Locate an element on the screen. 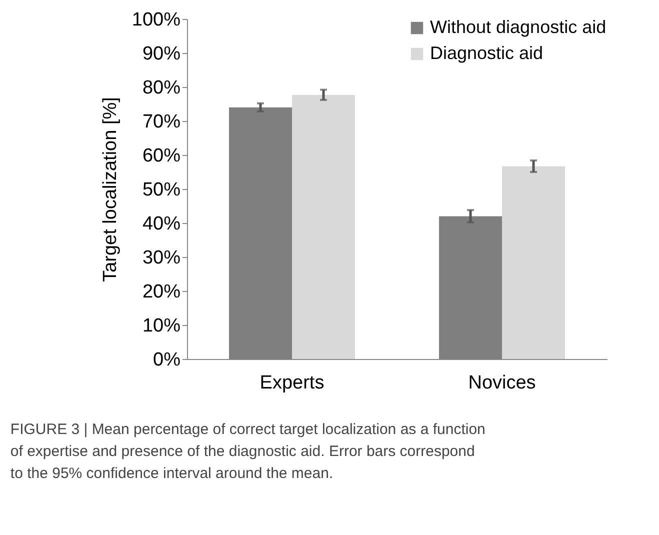 The width and height of the screenshot is (659, 535). caption: FIGURE 3 | Mean percentage of correct target localization as a function of expertise and presence of the diagnostic aid. Error bars correspond to the 95% confidence interval around the mean. is located at coordinates (248, 451).